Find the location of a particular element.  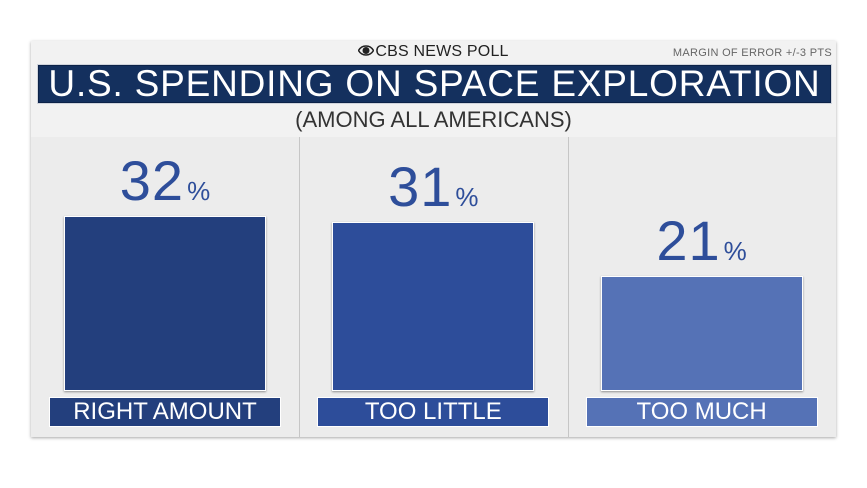

data-label: 32% is located at coordinates (165, 180).